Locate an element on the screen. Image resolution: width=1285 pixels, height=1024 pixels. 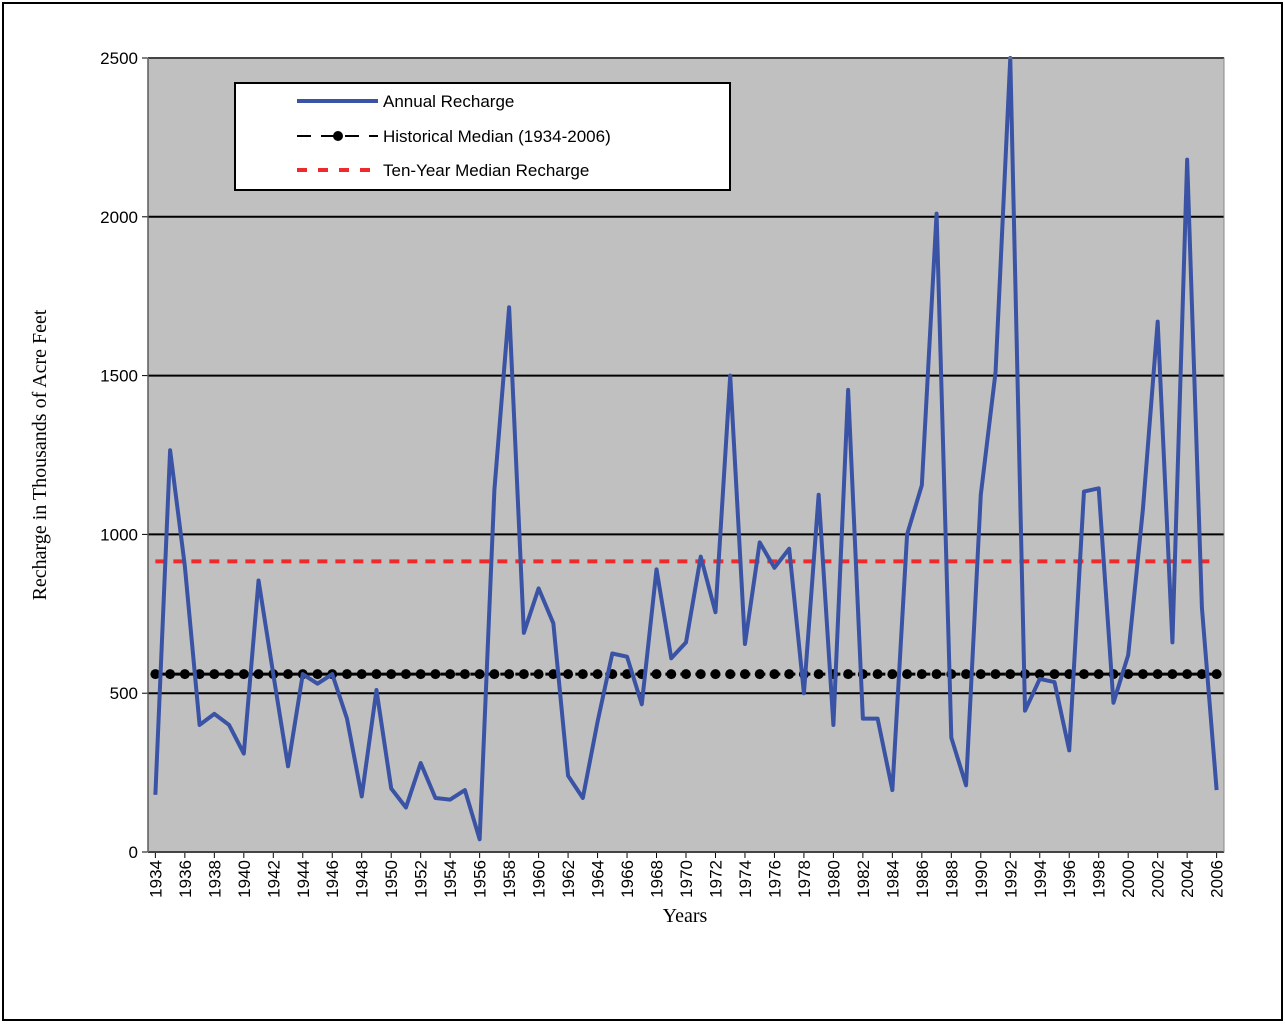
x-tick-label: 1982 is located at coordinates (863, 879).